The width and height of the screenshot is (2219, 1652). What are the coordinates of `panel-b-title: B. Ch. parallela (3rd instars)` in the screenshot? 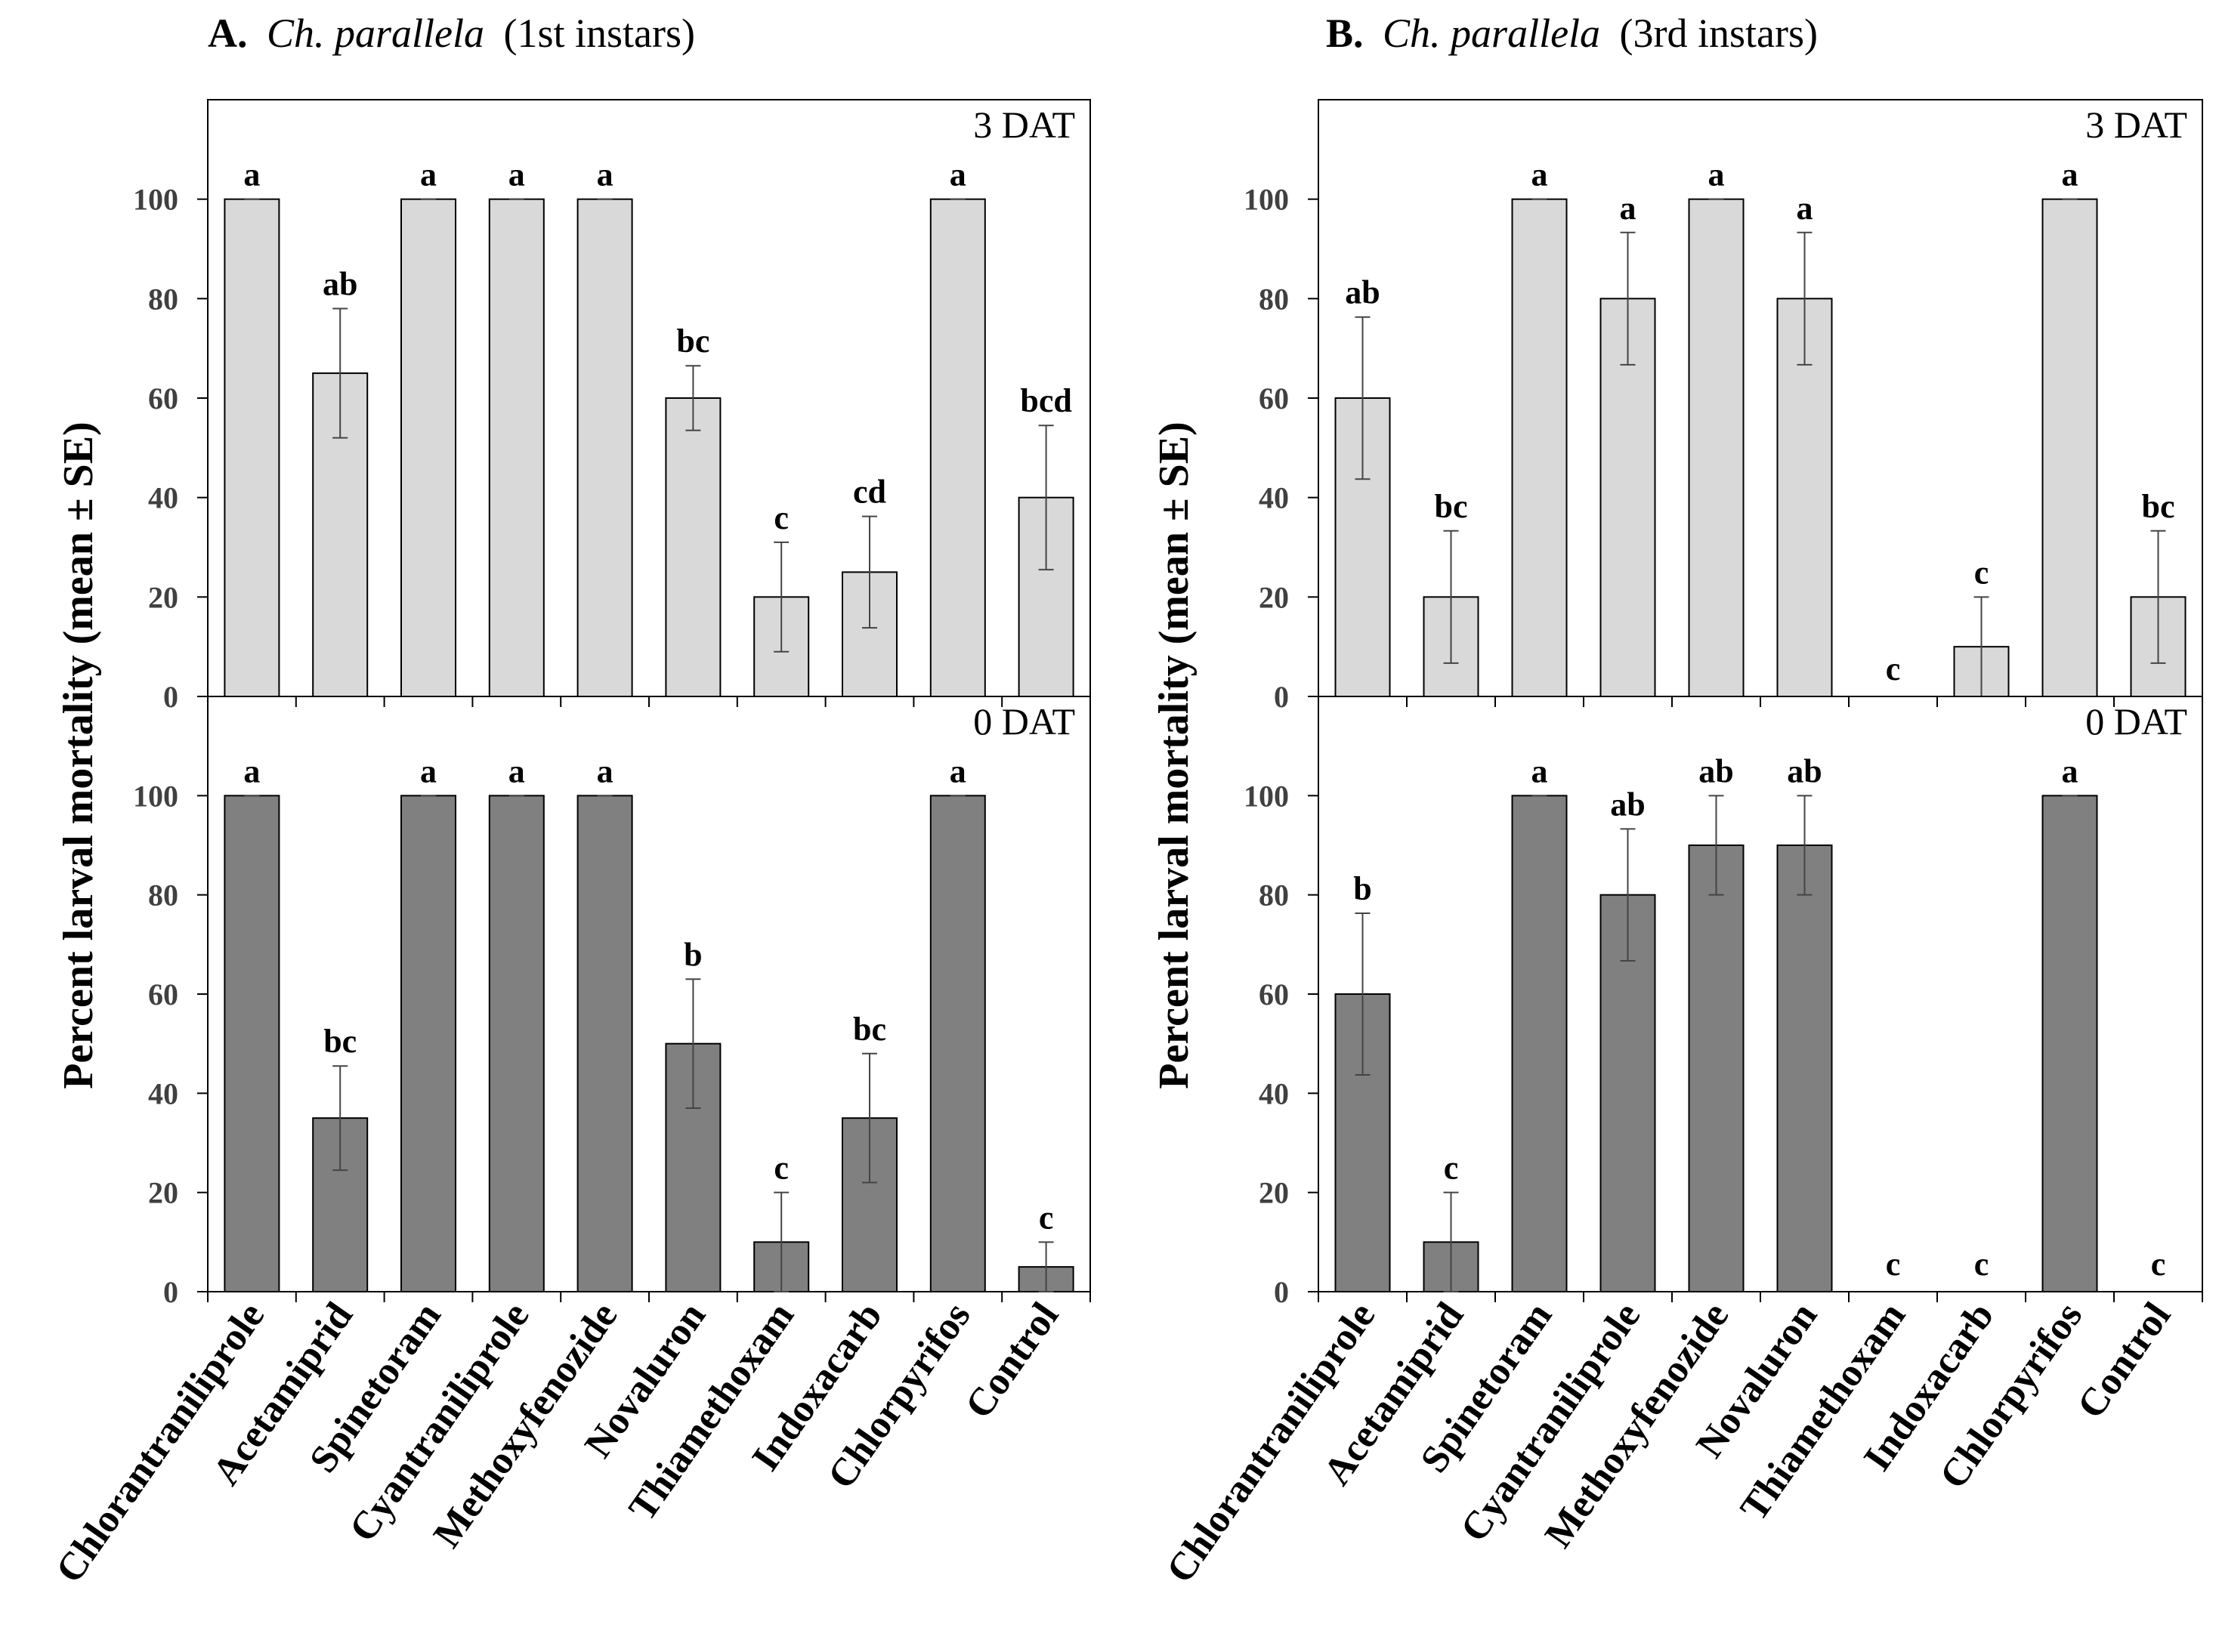 It's located at (1572, 33).